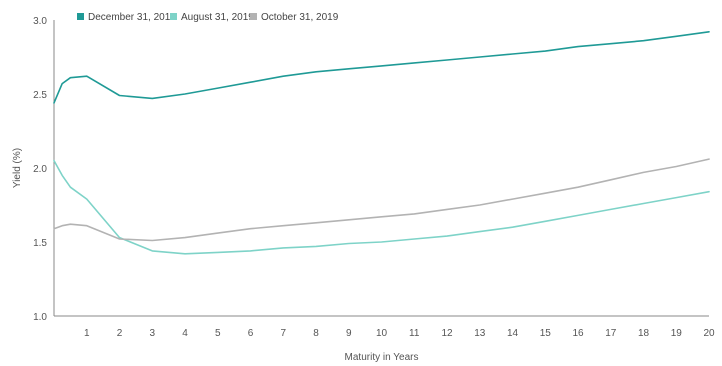  Describe the element at coordinates (217, 17) in the screenshot. I see `legend-label-2: August 31, 2019` at that location.